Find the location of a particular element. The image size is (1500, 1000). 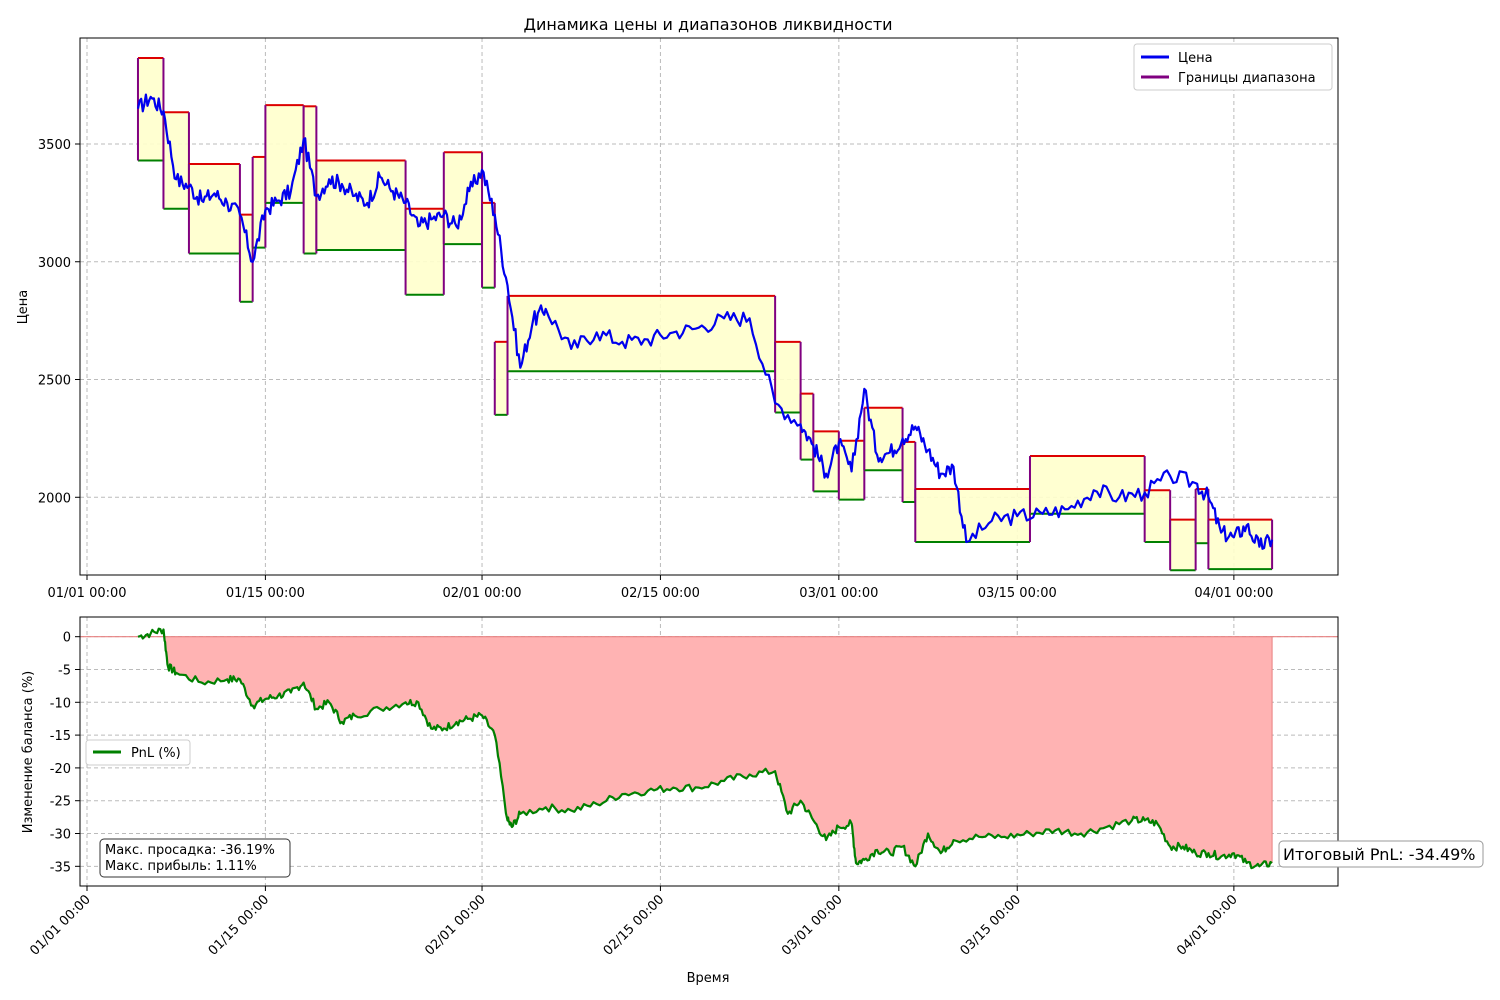

price-y-axis-label: Цена is located at coordinates (23, 307).